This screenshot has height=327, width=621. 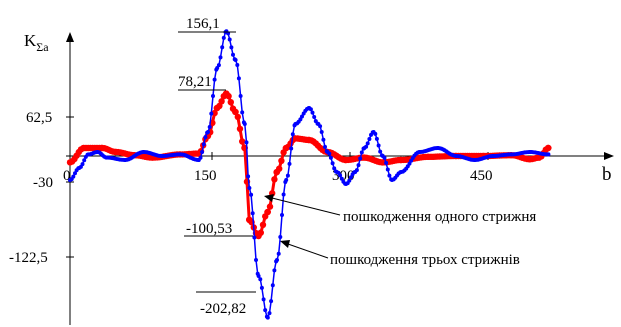 I want to click on annotation-min-blue: -202,82, so click(x=226, y=304).